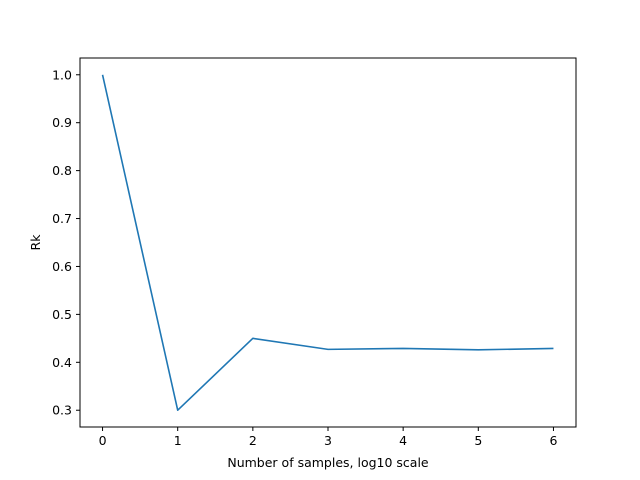  I want to click on x-axis: 0 1 2 3 4 5 6, so click(328, 437).